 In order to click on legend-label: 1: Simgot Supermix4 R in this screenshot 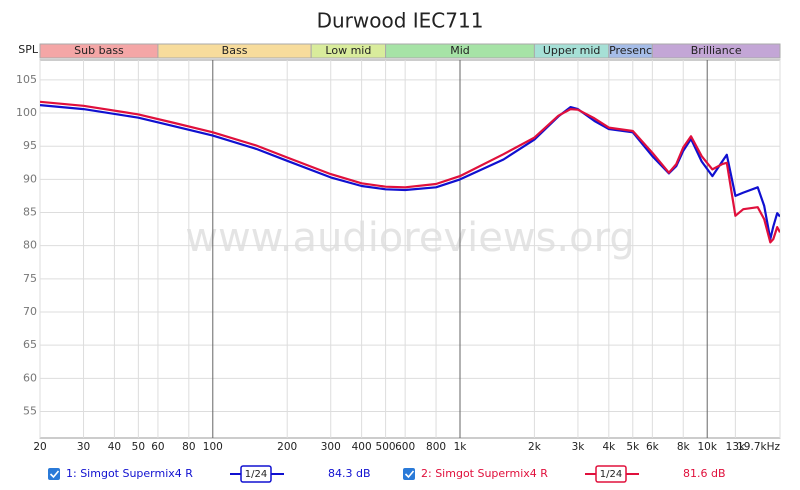, I will do `click(129, 473)`.